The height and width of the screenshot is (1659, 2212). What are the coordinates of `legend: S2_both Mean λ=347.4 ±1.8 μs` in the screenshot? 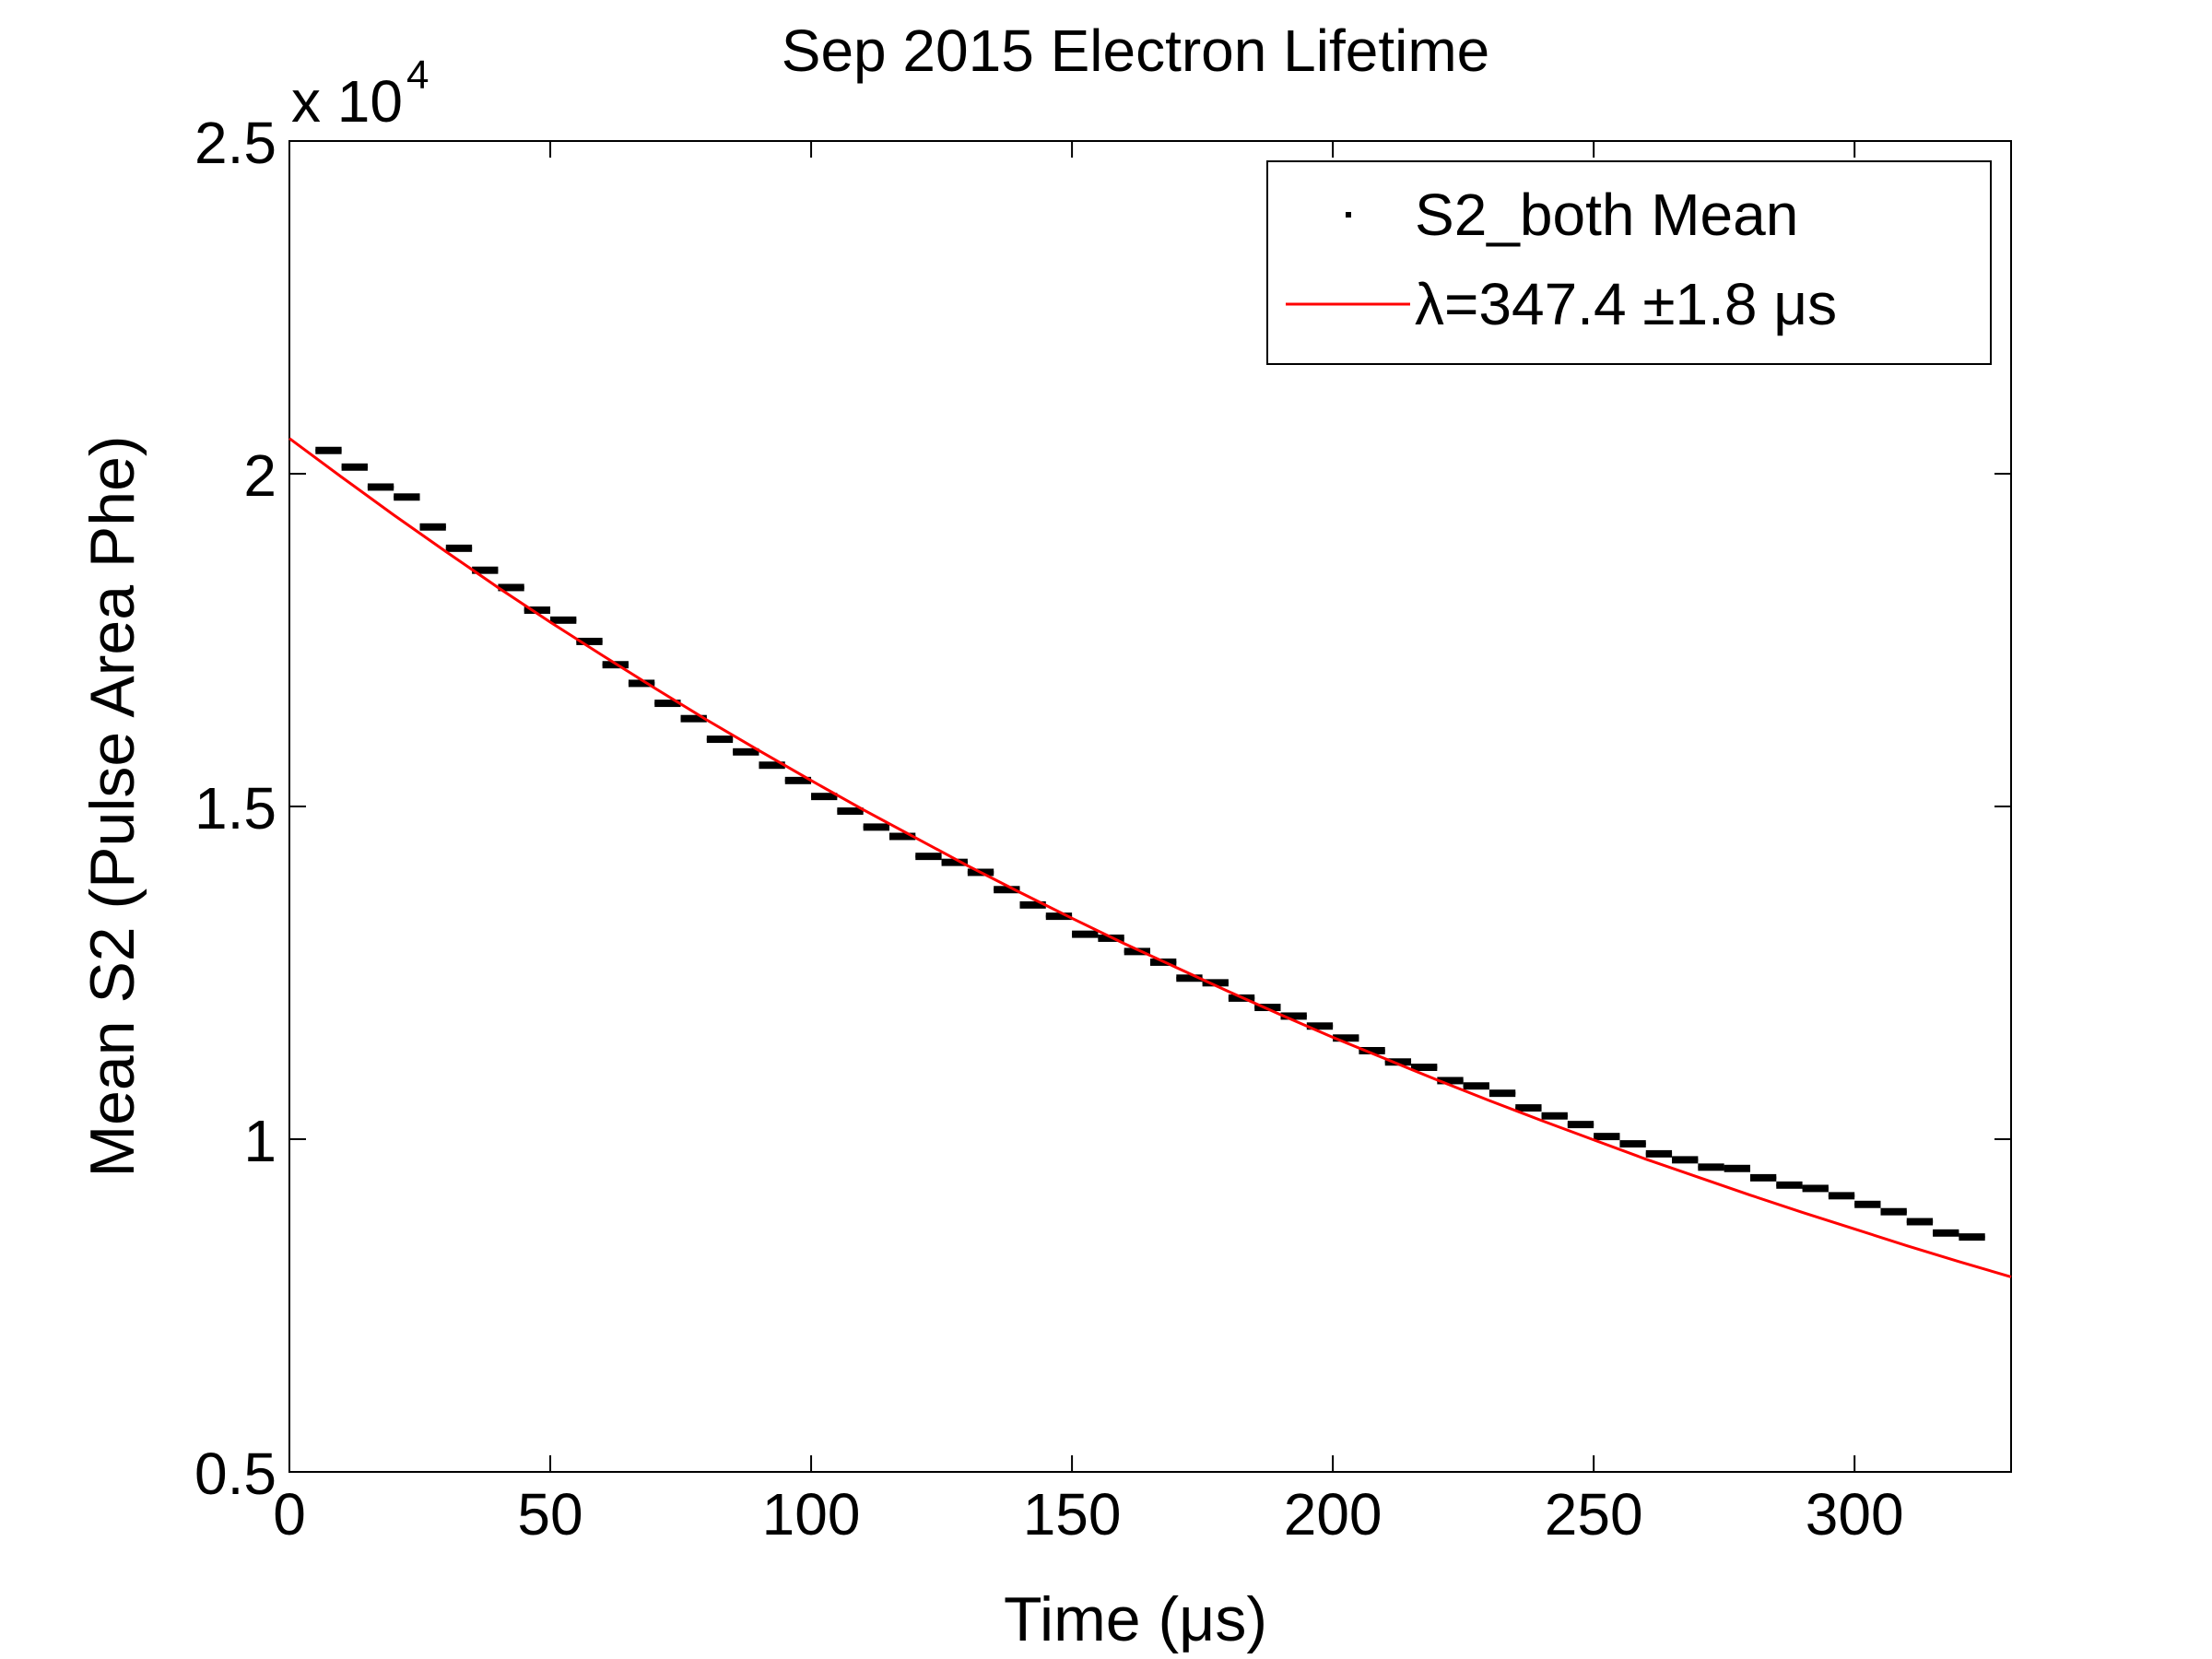 It's located at (1629, 262).